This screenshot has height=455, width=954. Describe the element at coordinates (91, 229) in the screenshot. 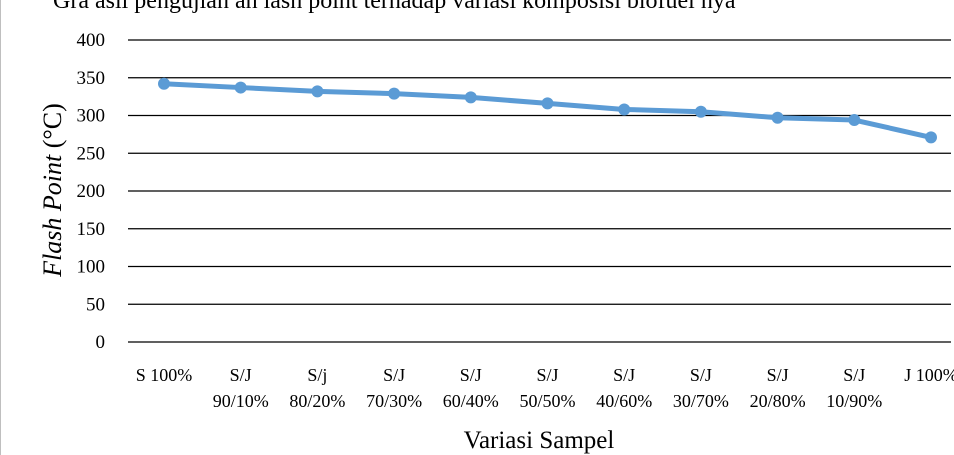

I see `y-tick-label: 150` at that location.